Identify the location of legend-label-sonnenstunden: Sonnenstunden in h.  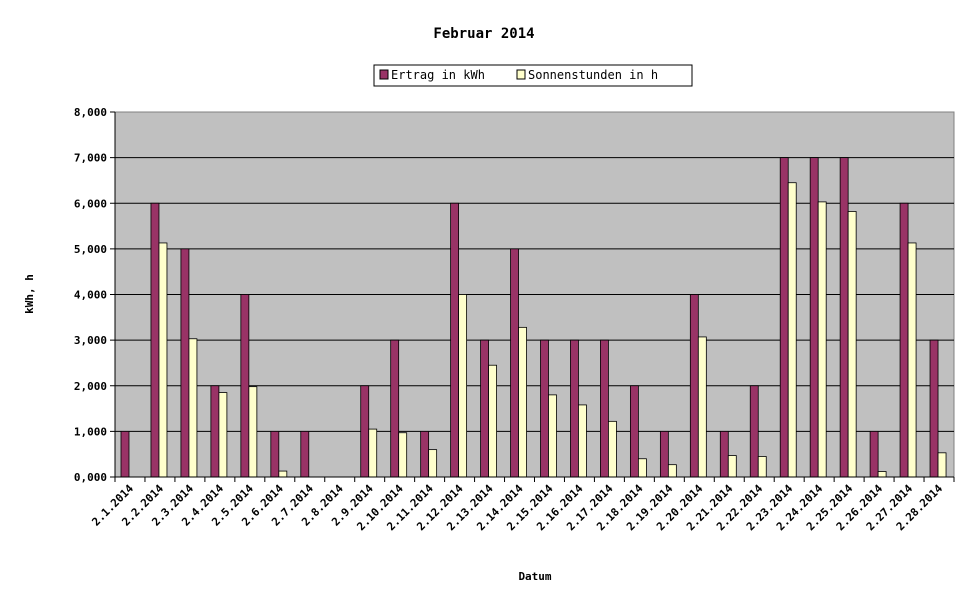
(593, 75).